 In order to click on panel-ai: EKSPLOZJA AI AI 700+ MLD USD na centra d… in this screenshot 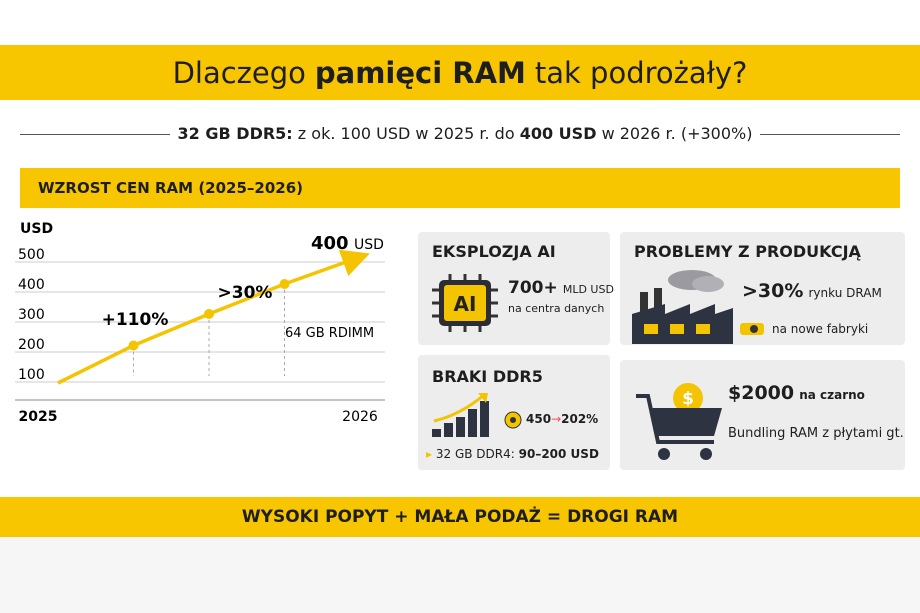, I will do `click(516, 288)`.